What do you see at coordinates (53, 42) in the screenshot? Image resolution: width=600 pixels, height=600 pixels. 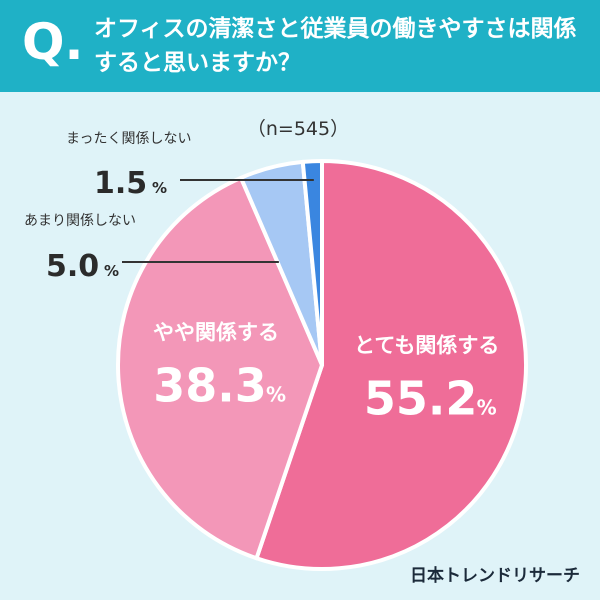 I see `question-mark: Q.` at bounding box center [53, 42].